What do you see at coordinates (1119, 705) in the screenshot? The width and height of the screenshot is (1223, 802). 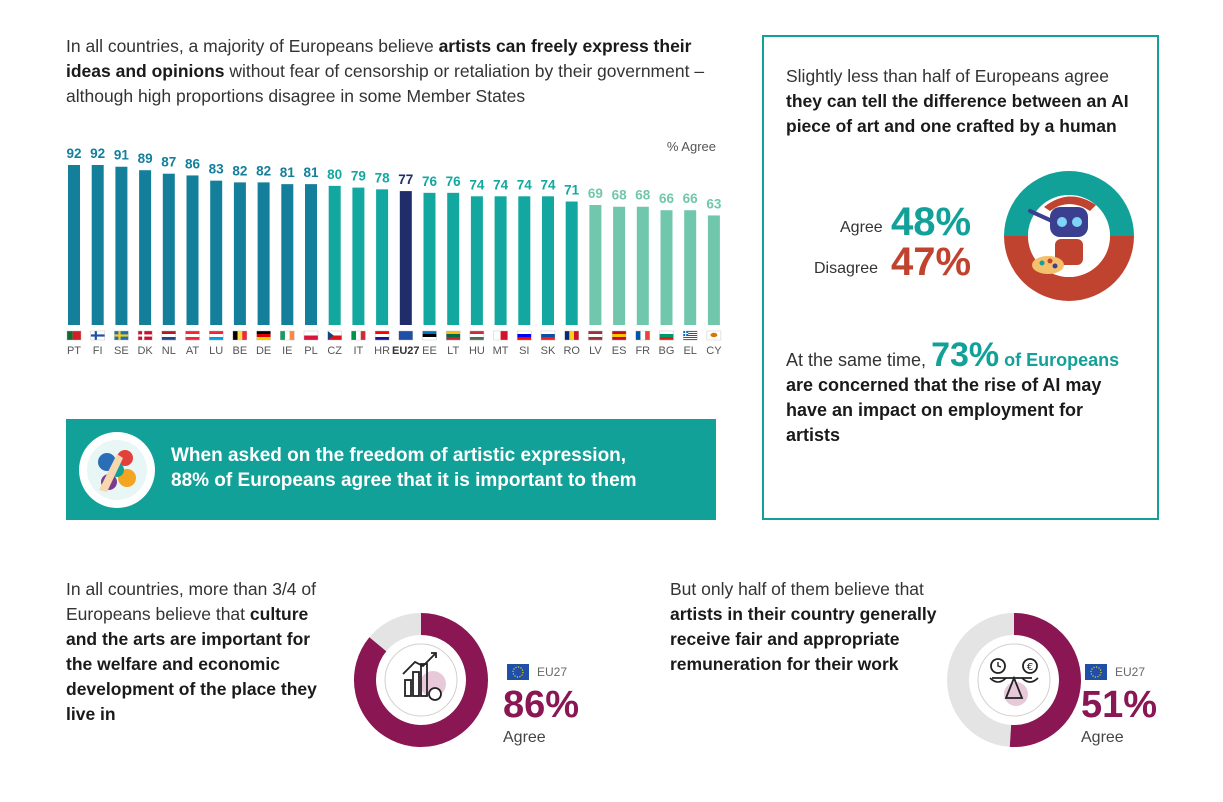 I see `remuneration-value: 51%` at bounding box center [1119, 705].